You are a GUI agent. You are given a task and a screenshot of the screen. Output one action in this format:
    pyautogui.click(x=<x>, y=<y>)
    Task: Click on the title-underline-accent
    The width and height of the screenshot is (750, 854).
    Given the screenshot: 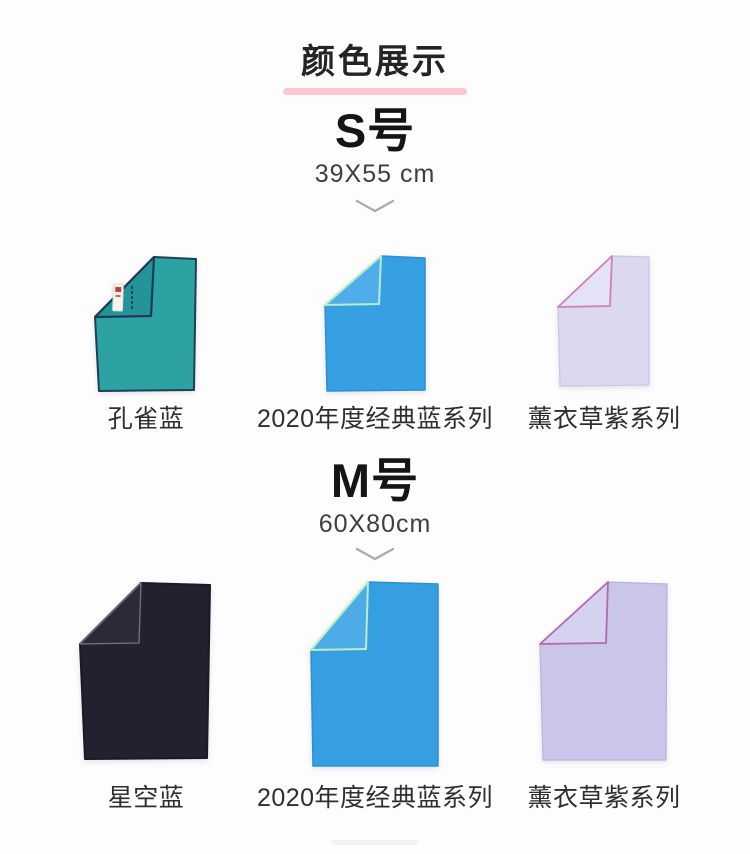 What is the action you would take?
    pyautogui.click(x=375, y=91)
    